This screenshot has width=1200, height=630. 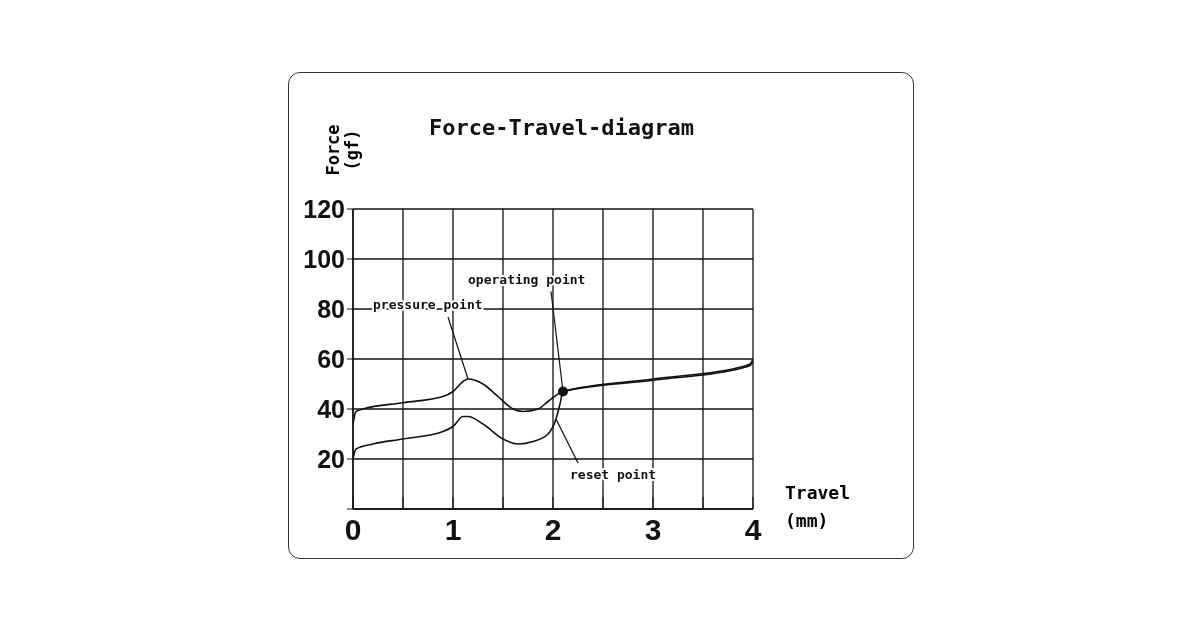 What do you see at coordinates (753, 530) in the screenshot?
I see `x-tick-label: 4` at bounding box center [753, 530].